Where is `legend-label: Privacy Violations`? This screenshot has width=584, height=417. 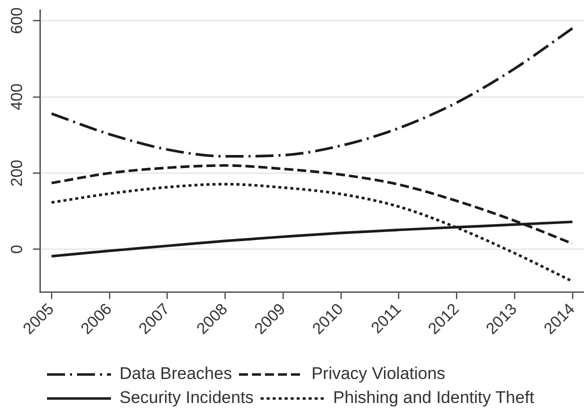
legend-label: Privacy Violations is located at coordinates (378, 374).